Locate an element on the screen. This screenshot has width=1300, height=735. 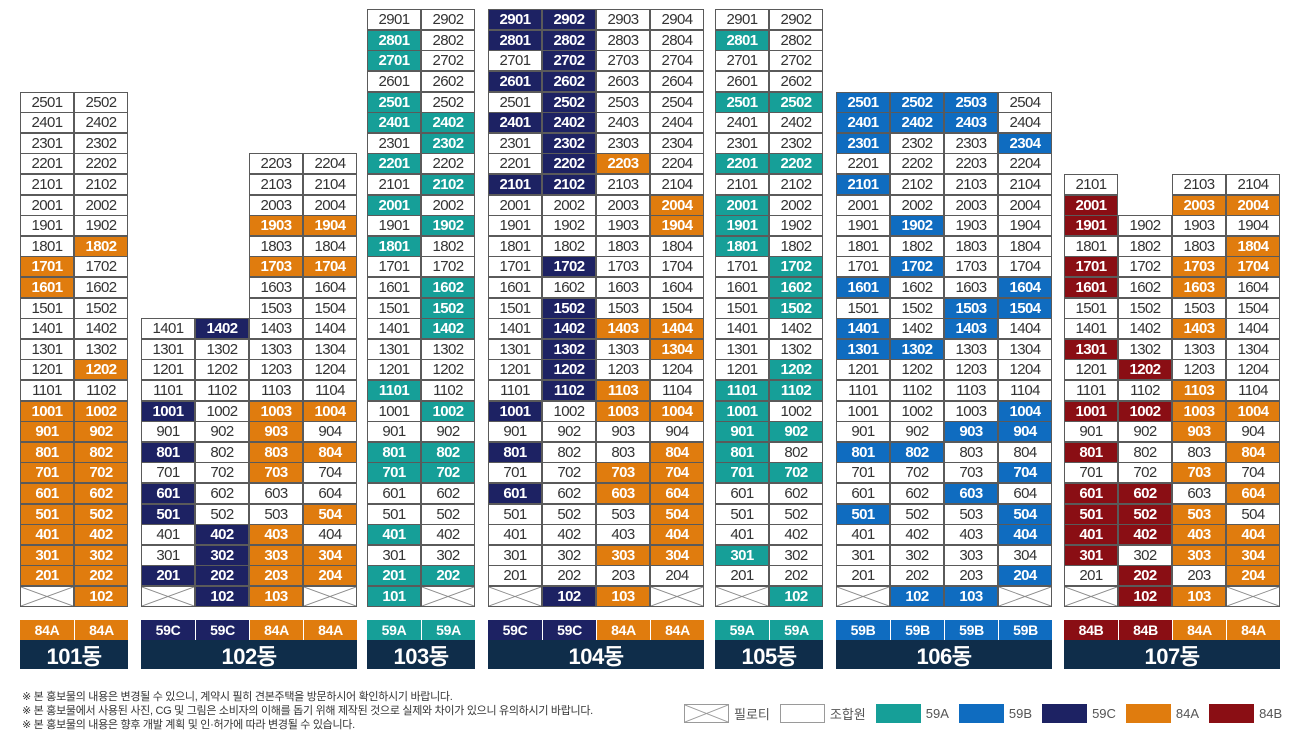
unit-cell: 1201 is located at coordinates (863, 370).